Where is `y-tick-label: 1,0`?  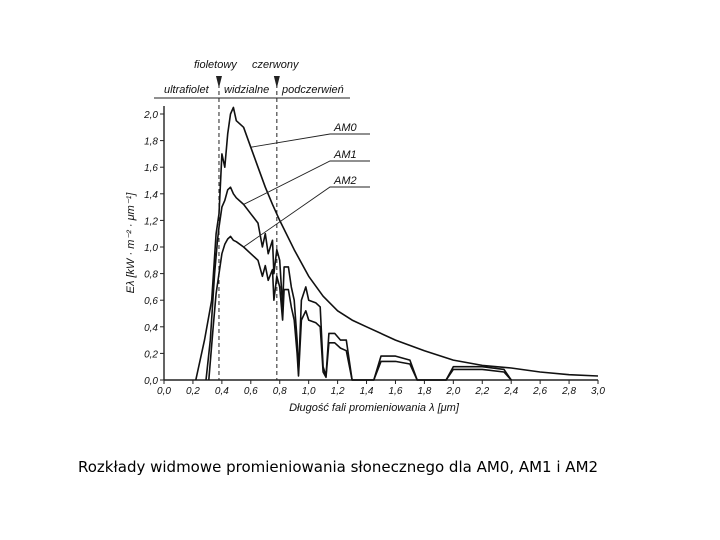
y-tick-label: 1,0 is located at coordinates (151, 248).